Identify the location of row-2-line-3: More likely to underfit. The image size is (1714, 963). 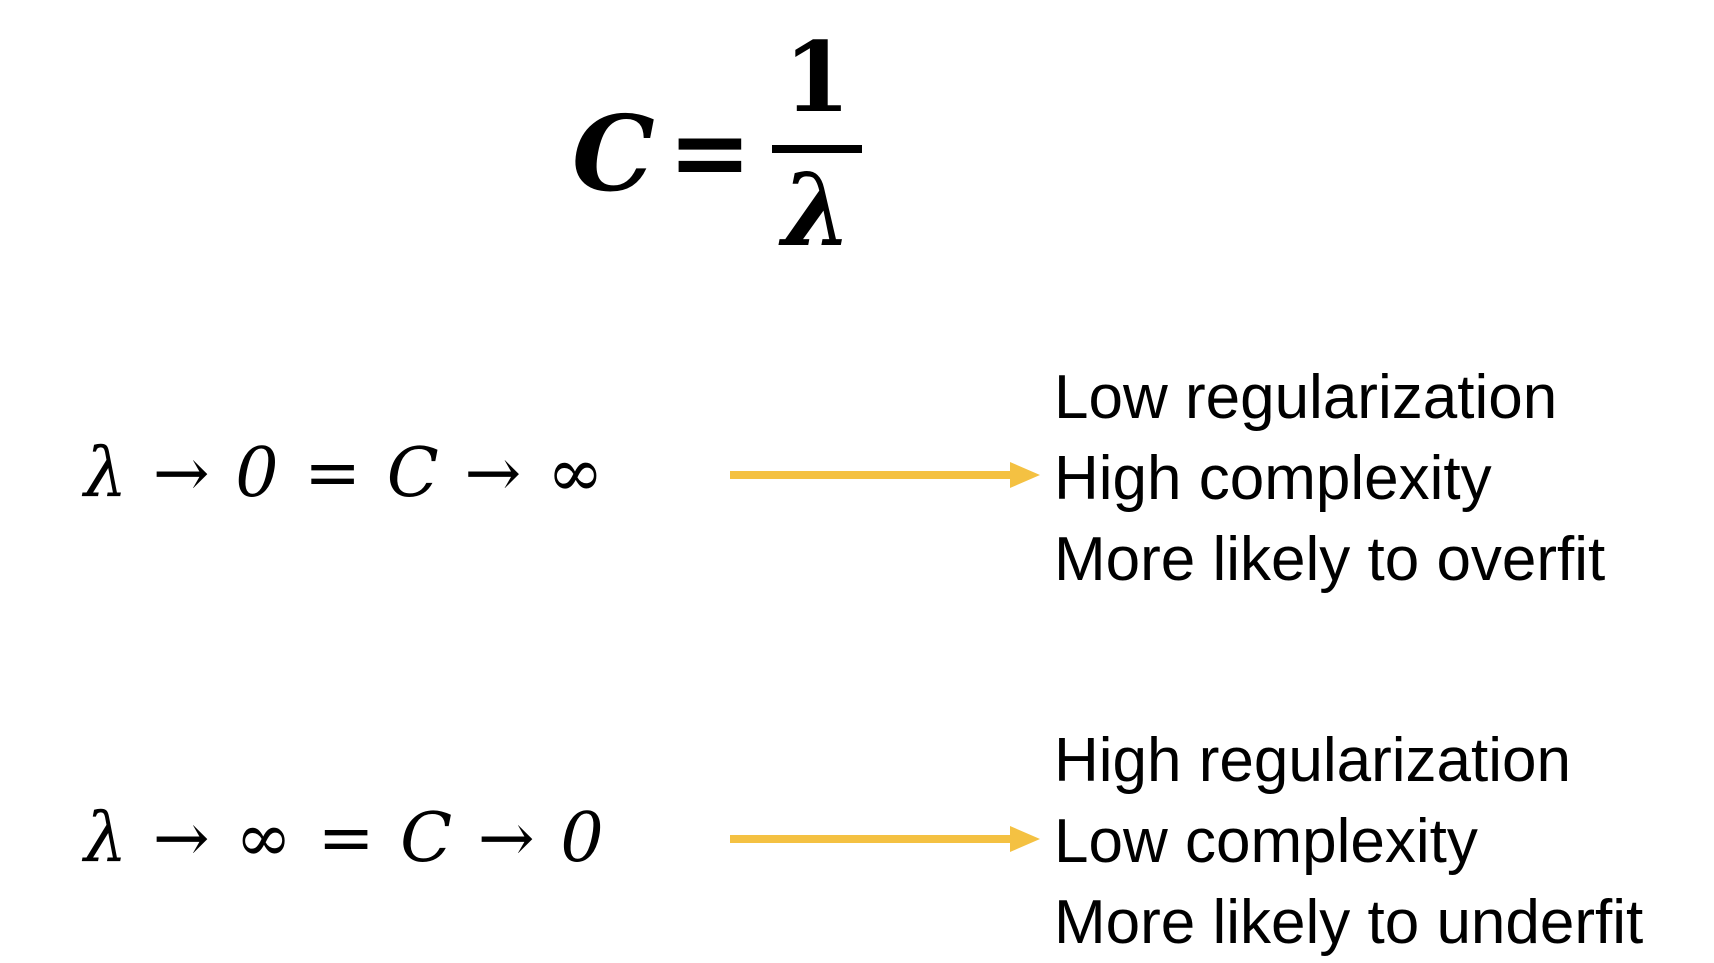
(1349, 922).